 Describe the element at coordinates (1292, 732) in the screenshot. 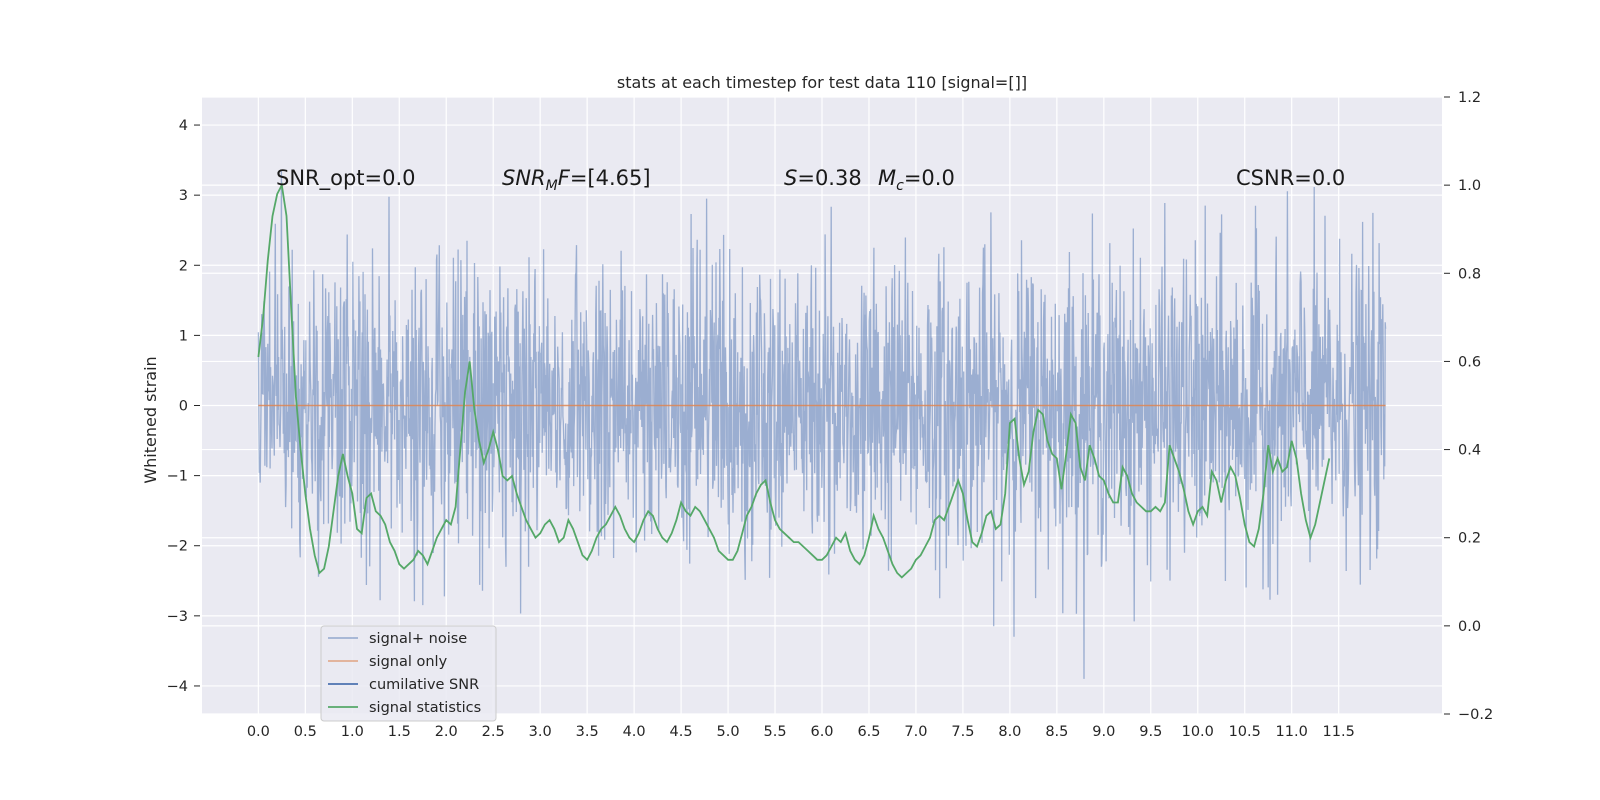

I see `x-tick-label: 11.0` at that location.